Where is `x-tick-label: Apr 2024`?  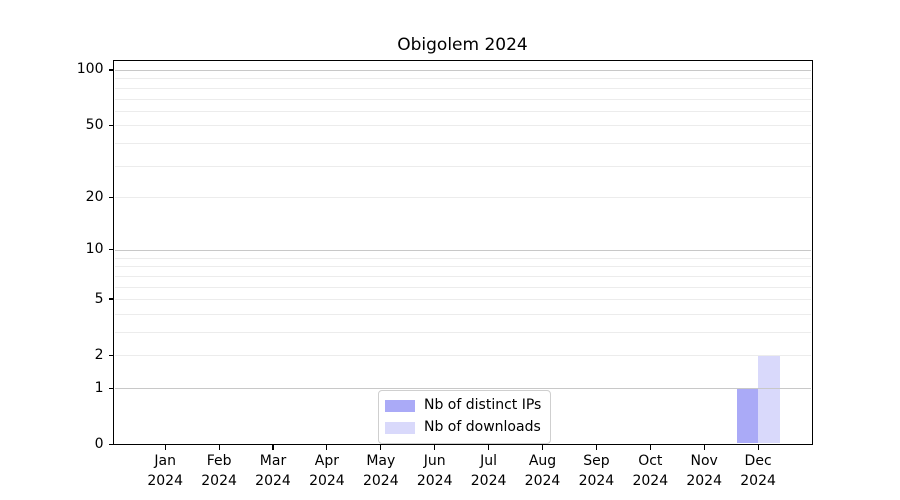 x-tick-label: Apr 2024 is located at coordinates (327, 470).